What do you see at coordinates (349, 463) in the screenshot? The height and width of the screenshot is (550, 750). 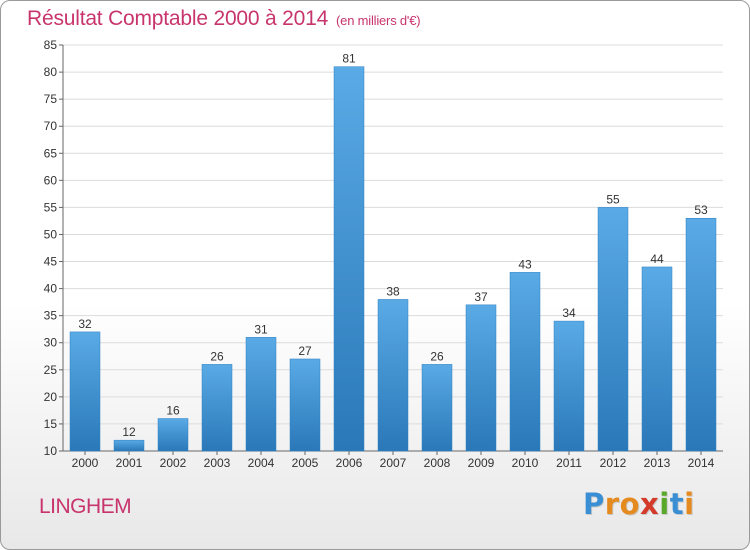 I see `x-tick-label: 2006` at bounding box center [349, 463].